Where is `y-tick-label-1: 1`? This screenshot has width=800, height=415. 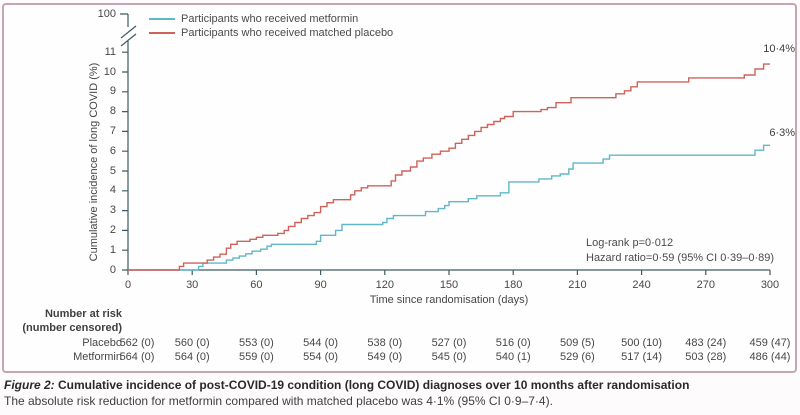
y-tick-label-1: 1 is located at coordinates (112, 249).